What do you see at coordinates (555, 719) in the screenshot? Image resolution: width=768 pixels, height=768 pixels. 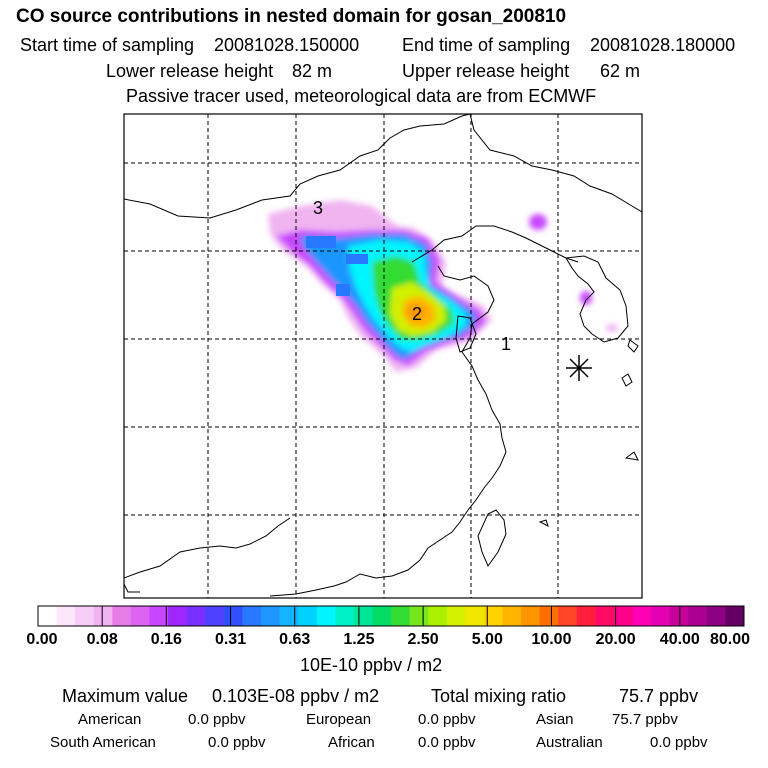 I see `region-label-asian: Asian` at bounding box center [555, 719].